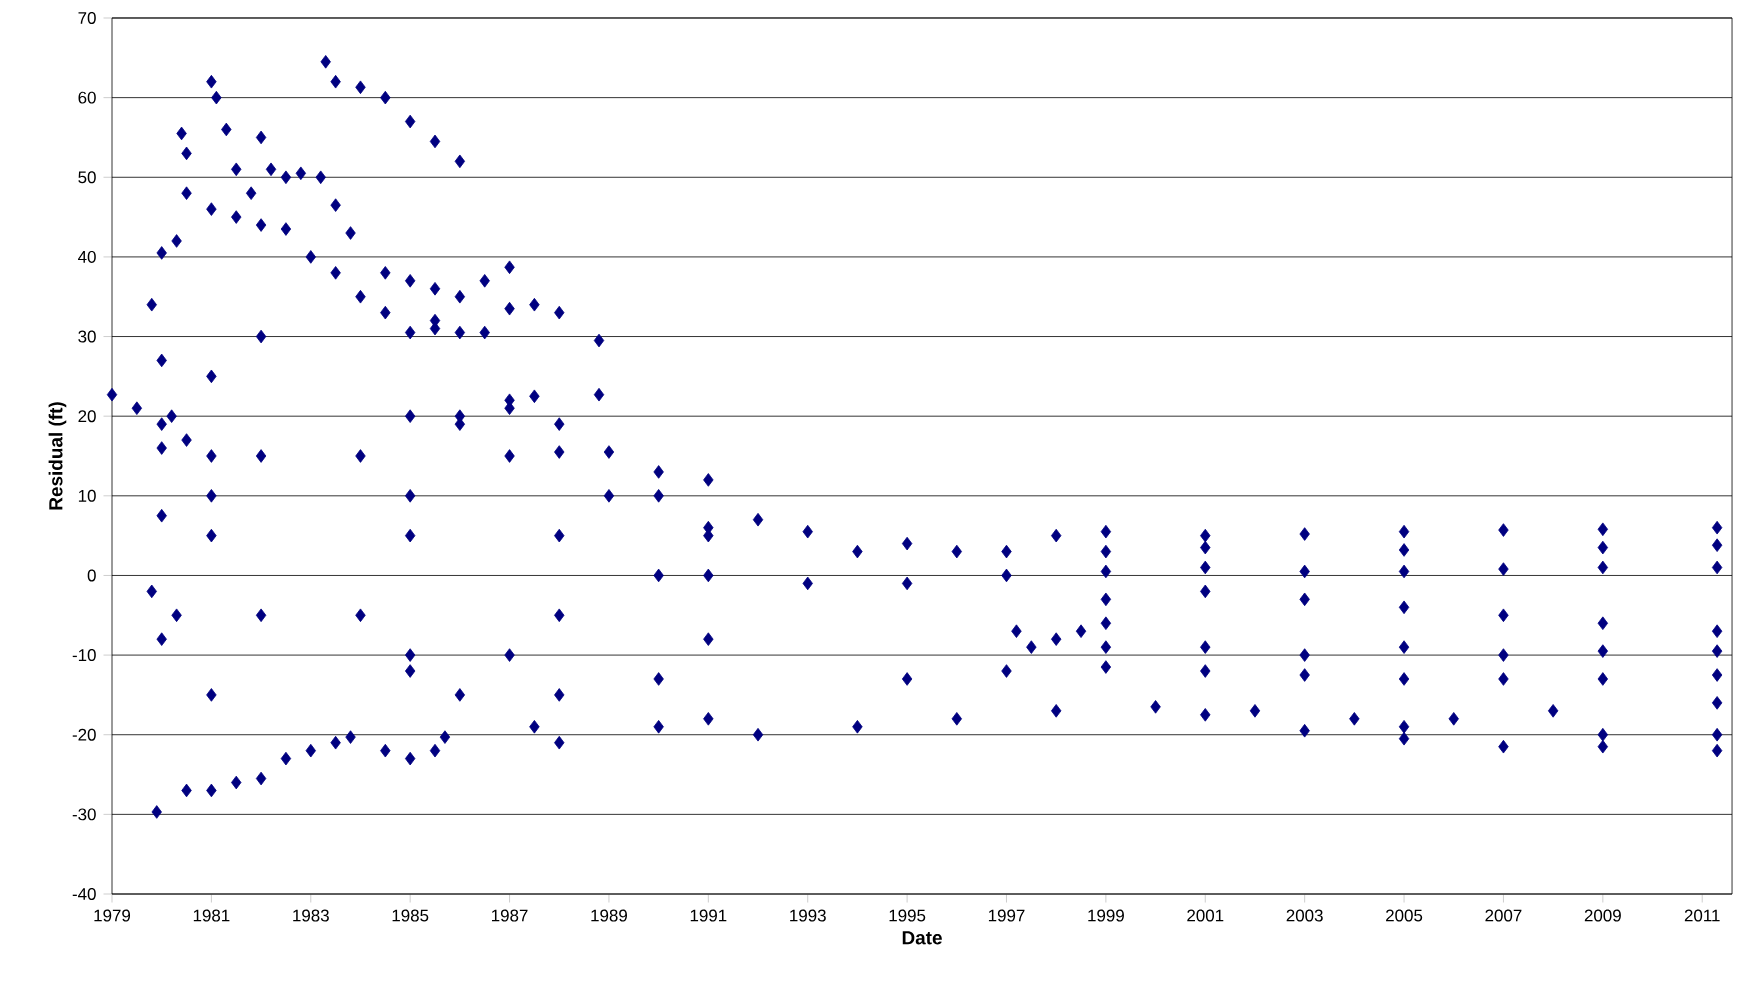  Describe the element at coordinates (84, 814) in the screenshot. I see `y-tick-label: -30` at that location.